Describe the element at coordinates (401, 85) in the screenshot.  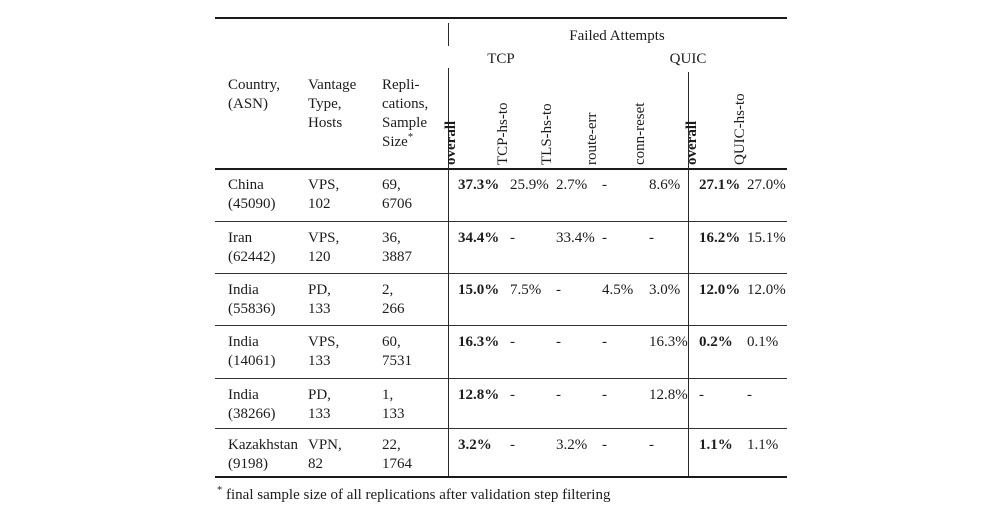
I see `header-line: Repli-` at that location.